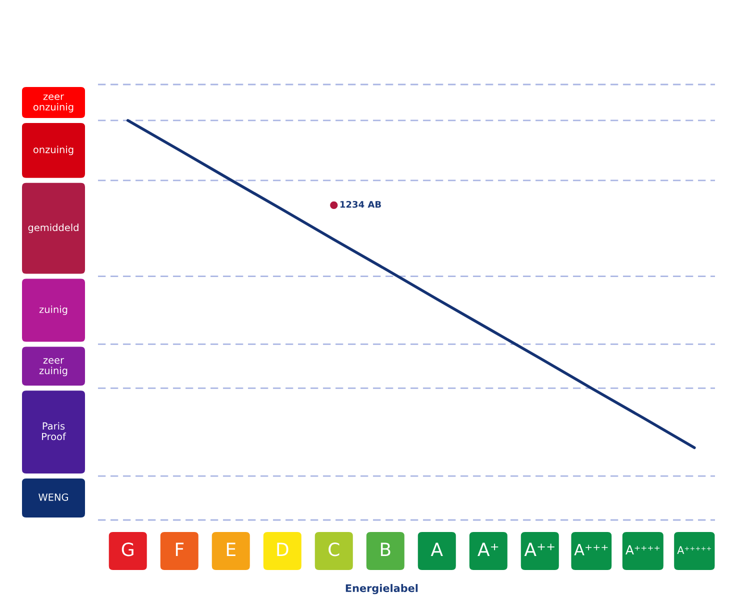 The image size is (750, 613). I want to click on x-tick-label: A⁺⁺⁺⁺⁺, so click(694, 550).